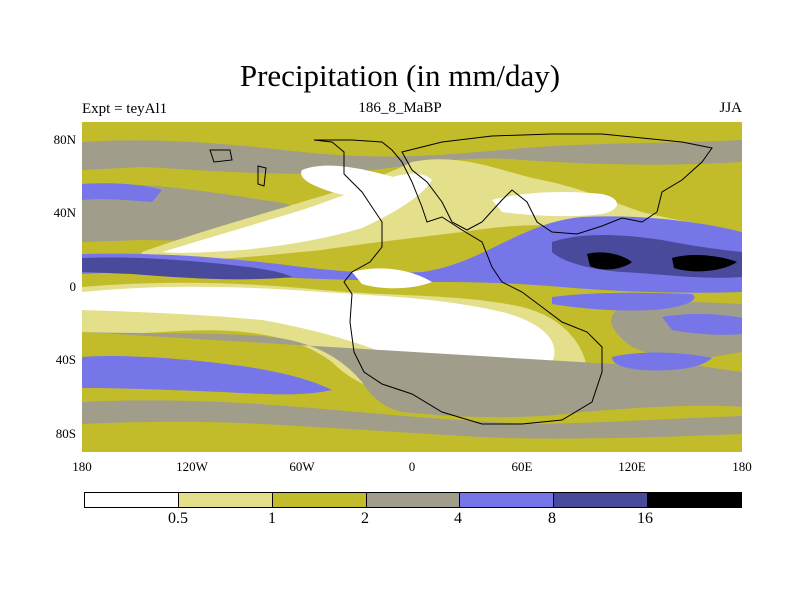 The width and height of the screenshot is (800, 600). I want to click on map-title: Precipitation (in mm/day), so click(400, 75).